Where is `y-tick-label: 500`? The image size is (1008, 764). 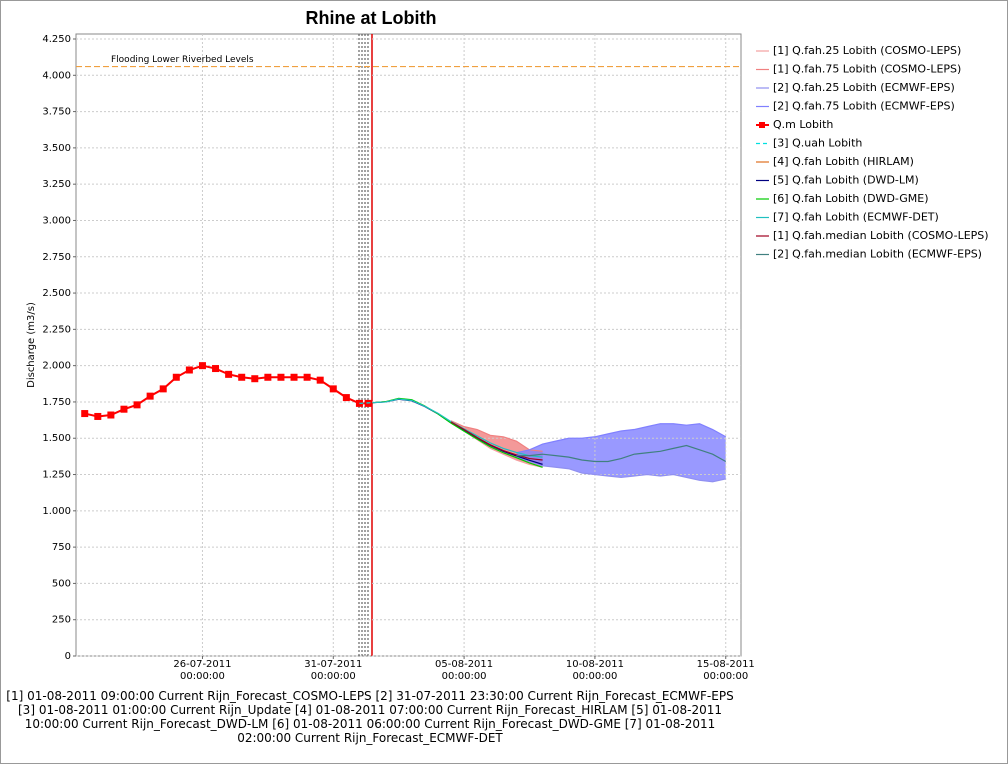
y-tick-label: 500 is located at coordinates (61, 583).